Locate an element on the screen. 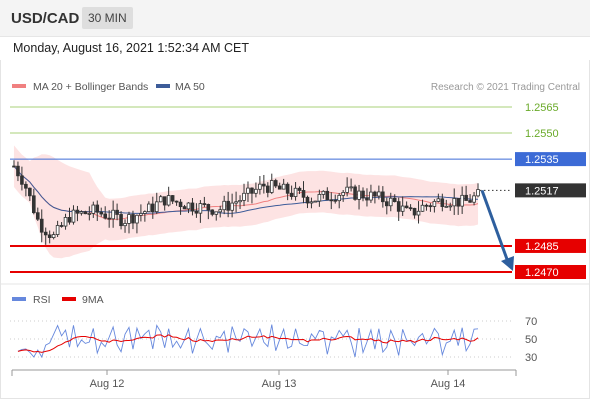 Image resolution: width=590 pixels, height=400 pixels. projection is located at coordinates (497, 230).